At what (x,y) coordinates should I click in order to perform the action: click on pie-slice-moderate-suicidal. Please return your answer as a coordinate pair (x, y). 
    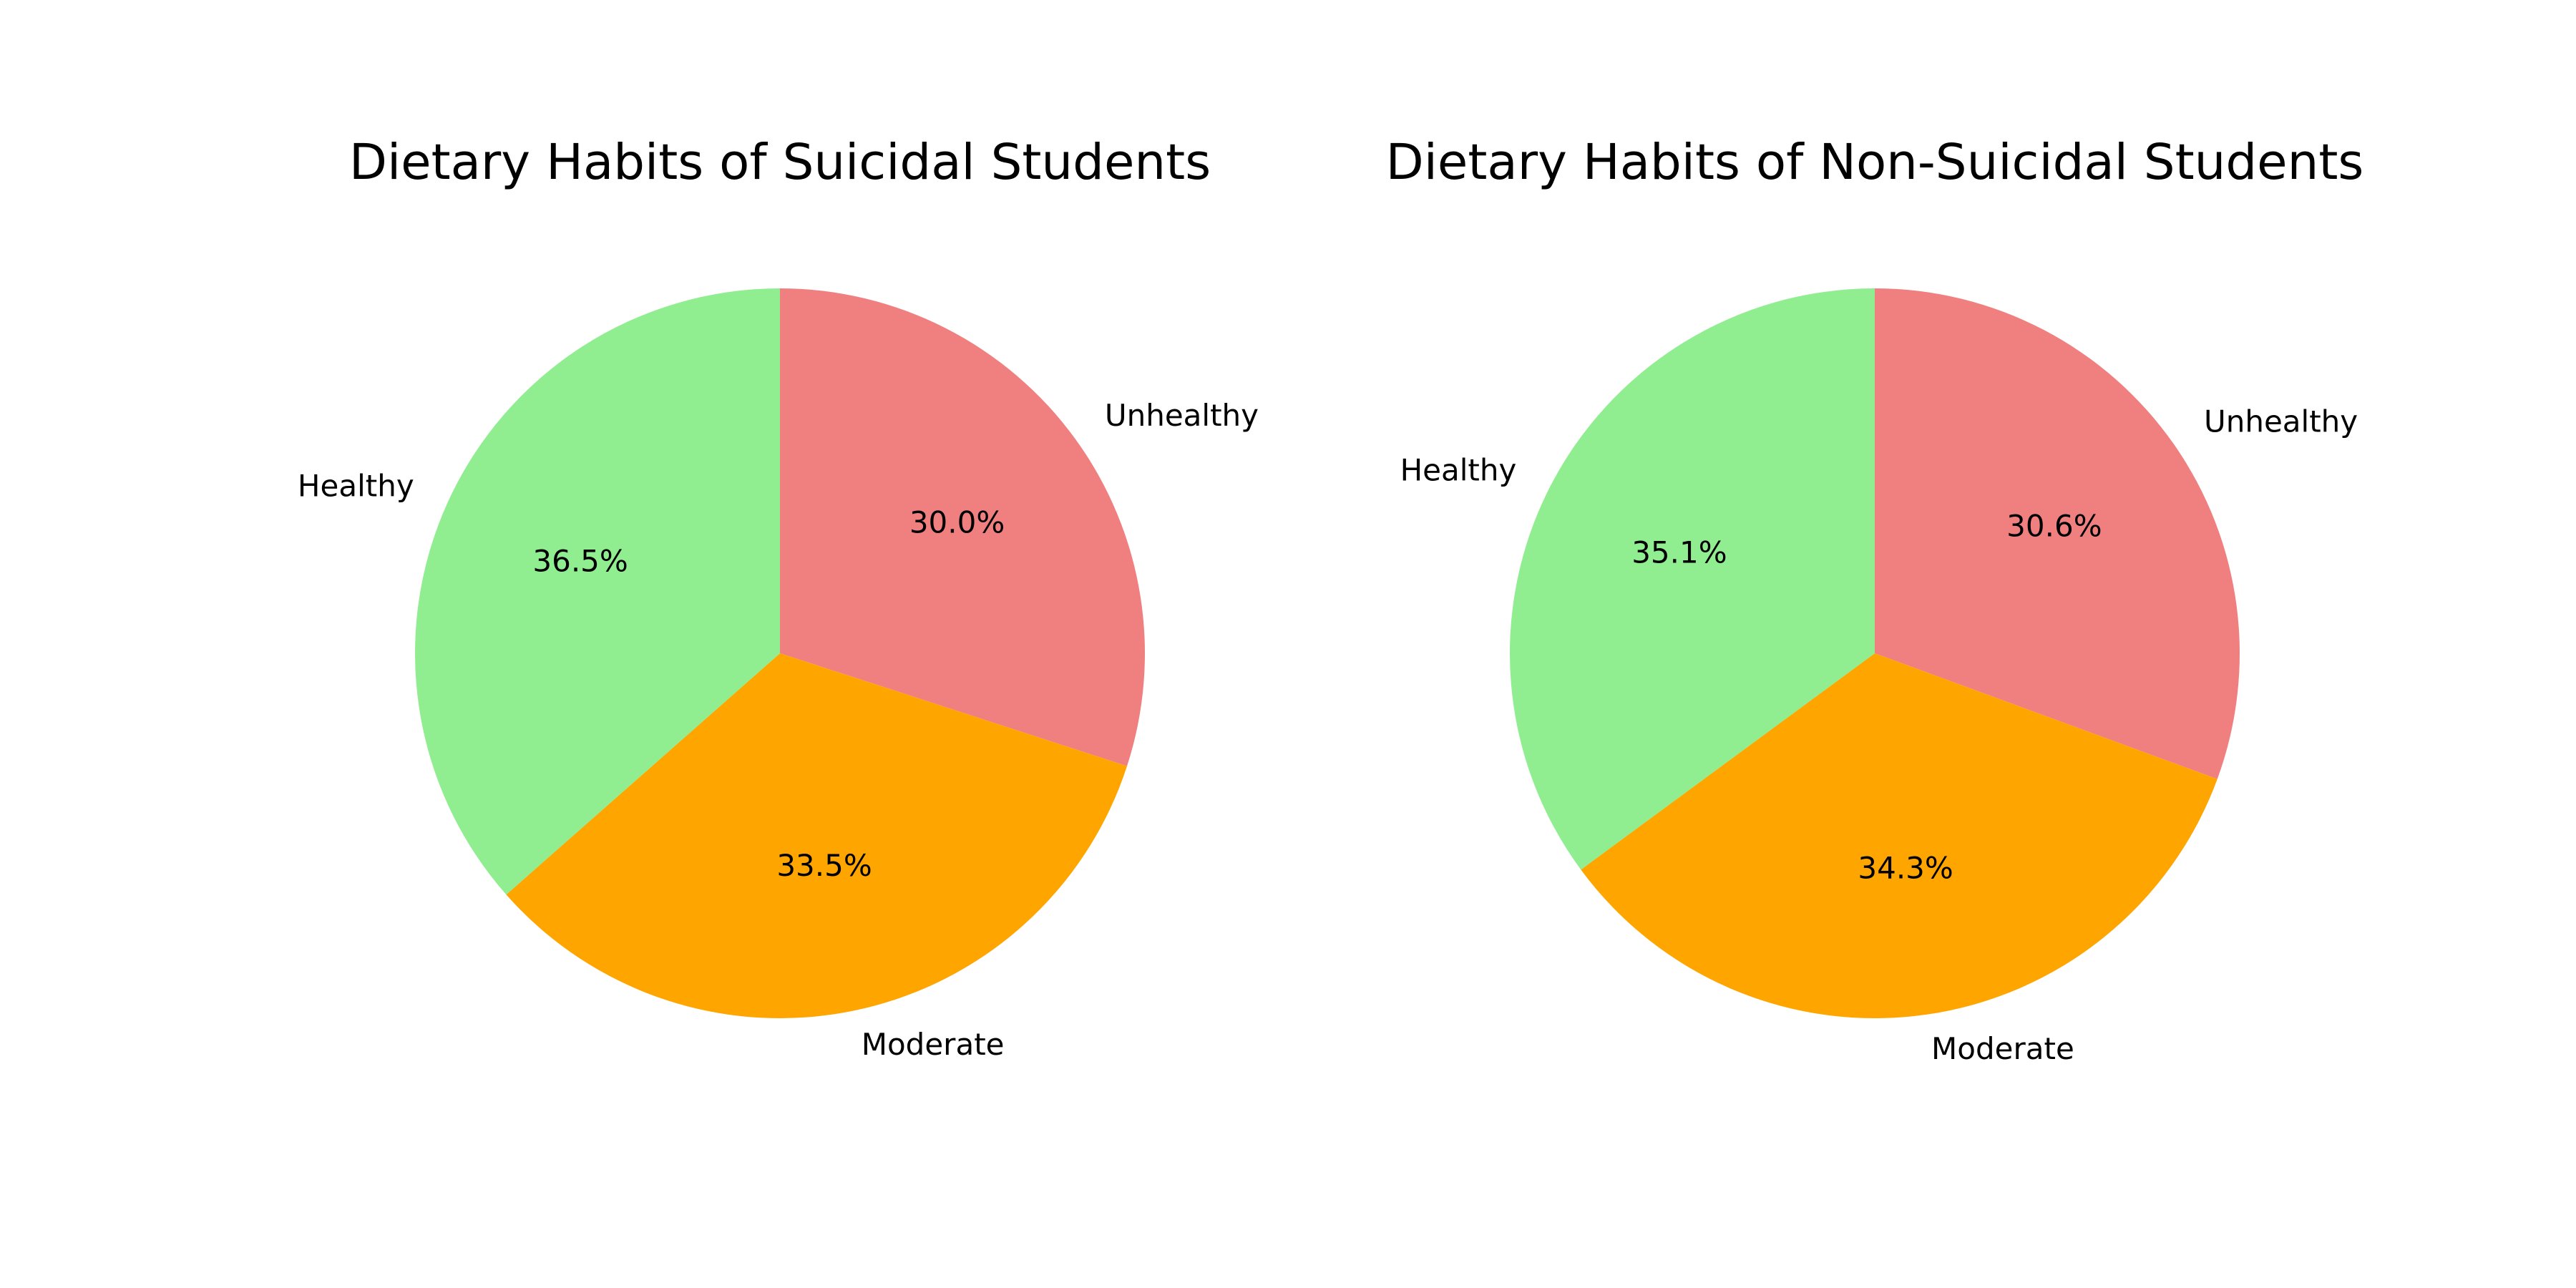
    Looking at the image, I should click on (817, 835).